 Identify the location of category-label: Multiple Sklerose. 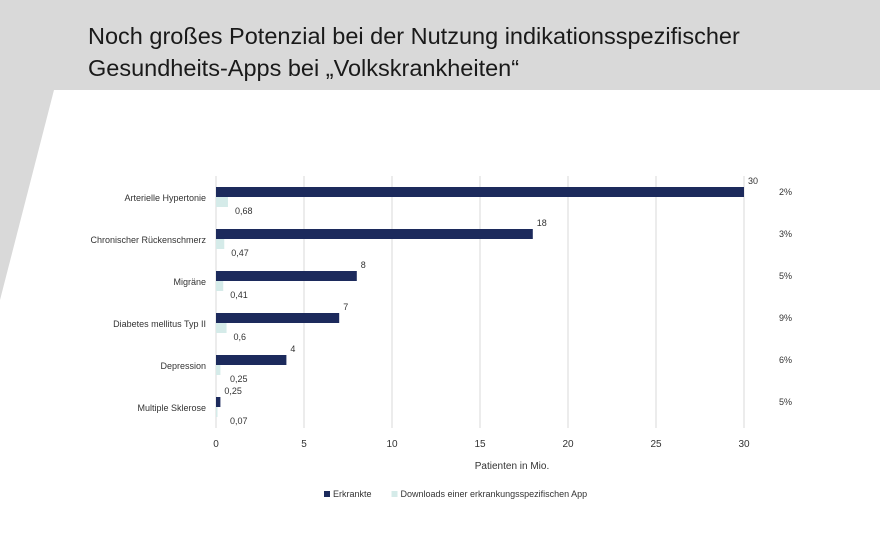
(171, 408).